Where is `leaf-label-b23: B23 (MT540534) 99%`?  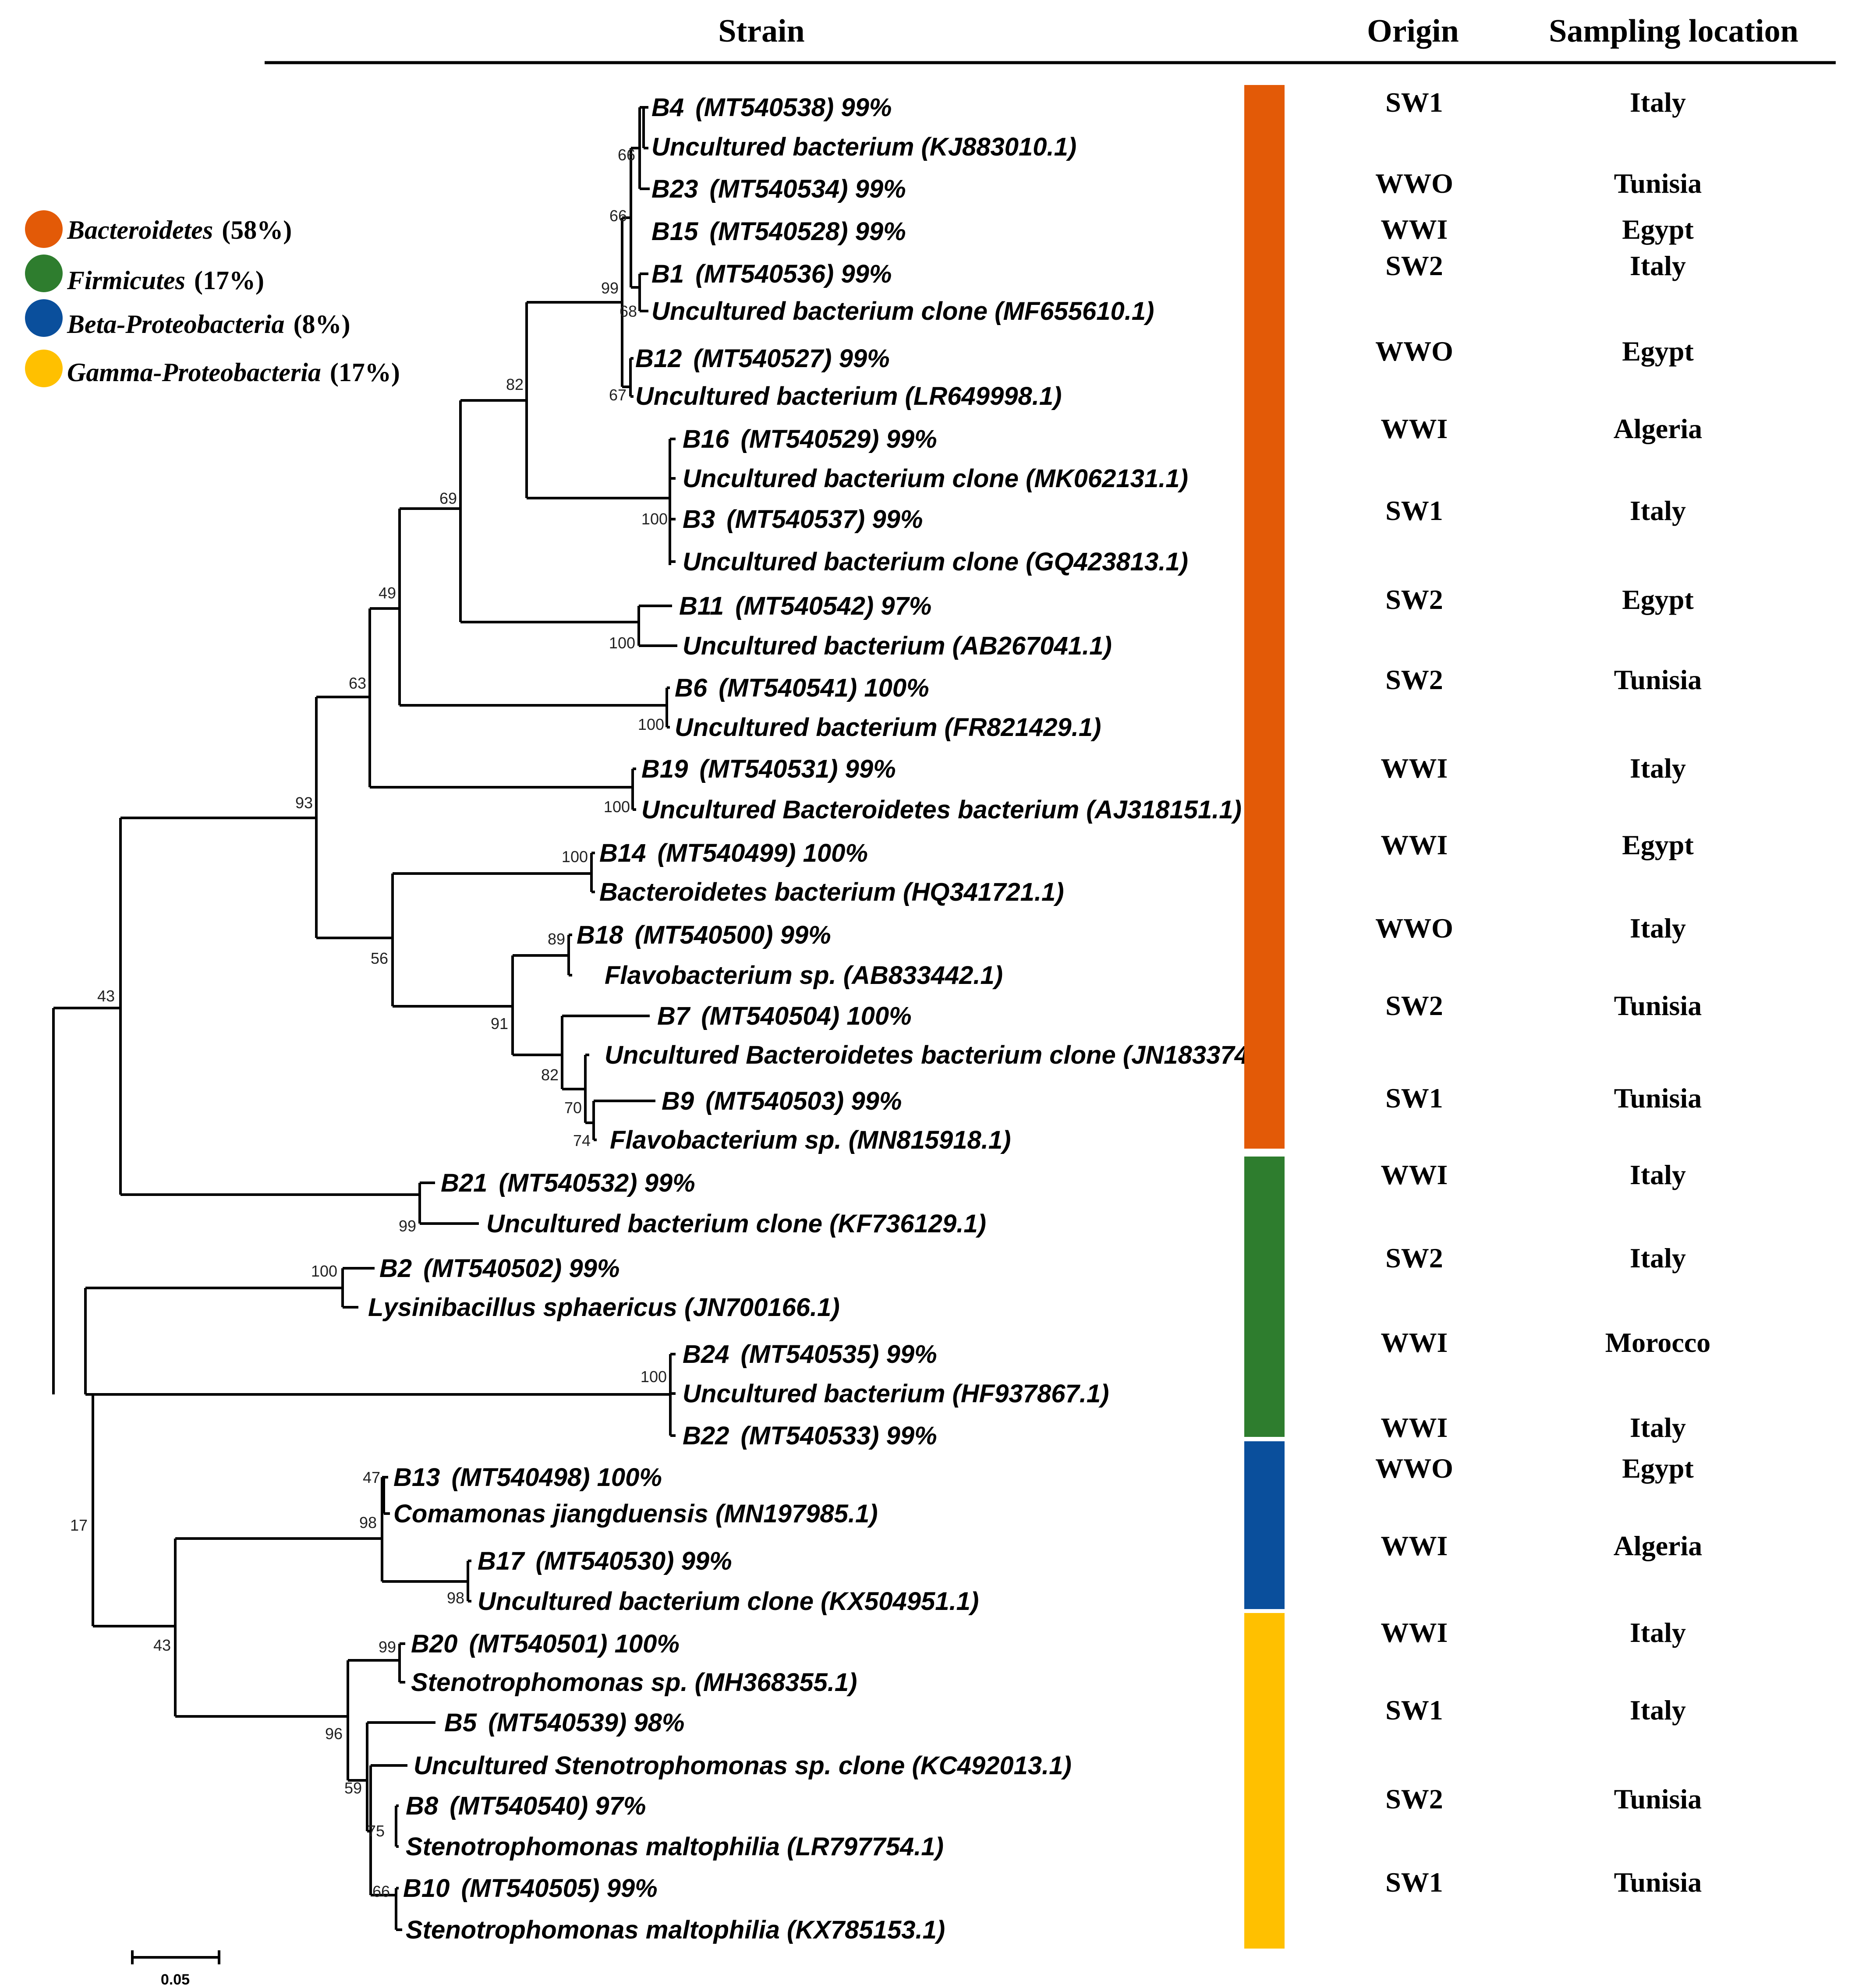
leaf-label-b23: B23 (MT540534) 99% is located at coordinates (778, 189).